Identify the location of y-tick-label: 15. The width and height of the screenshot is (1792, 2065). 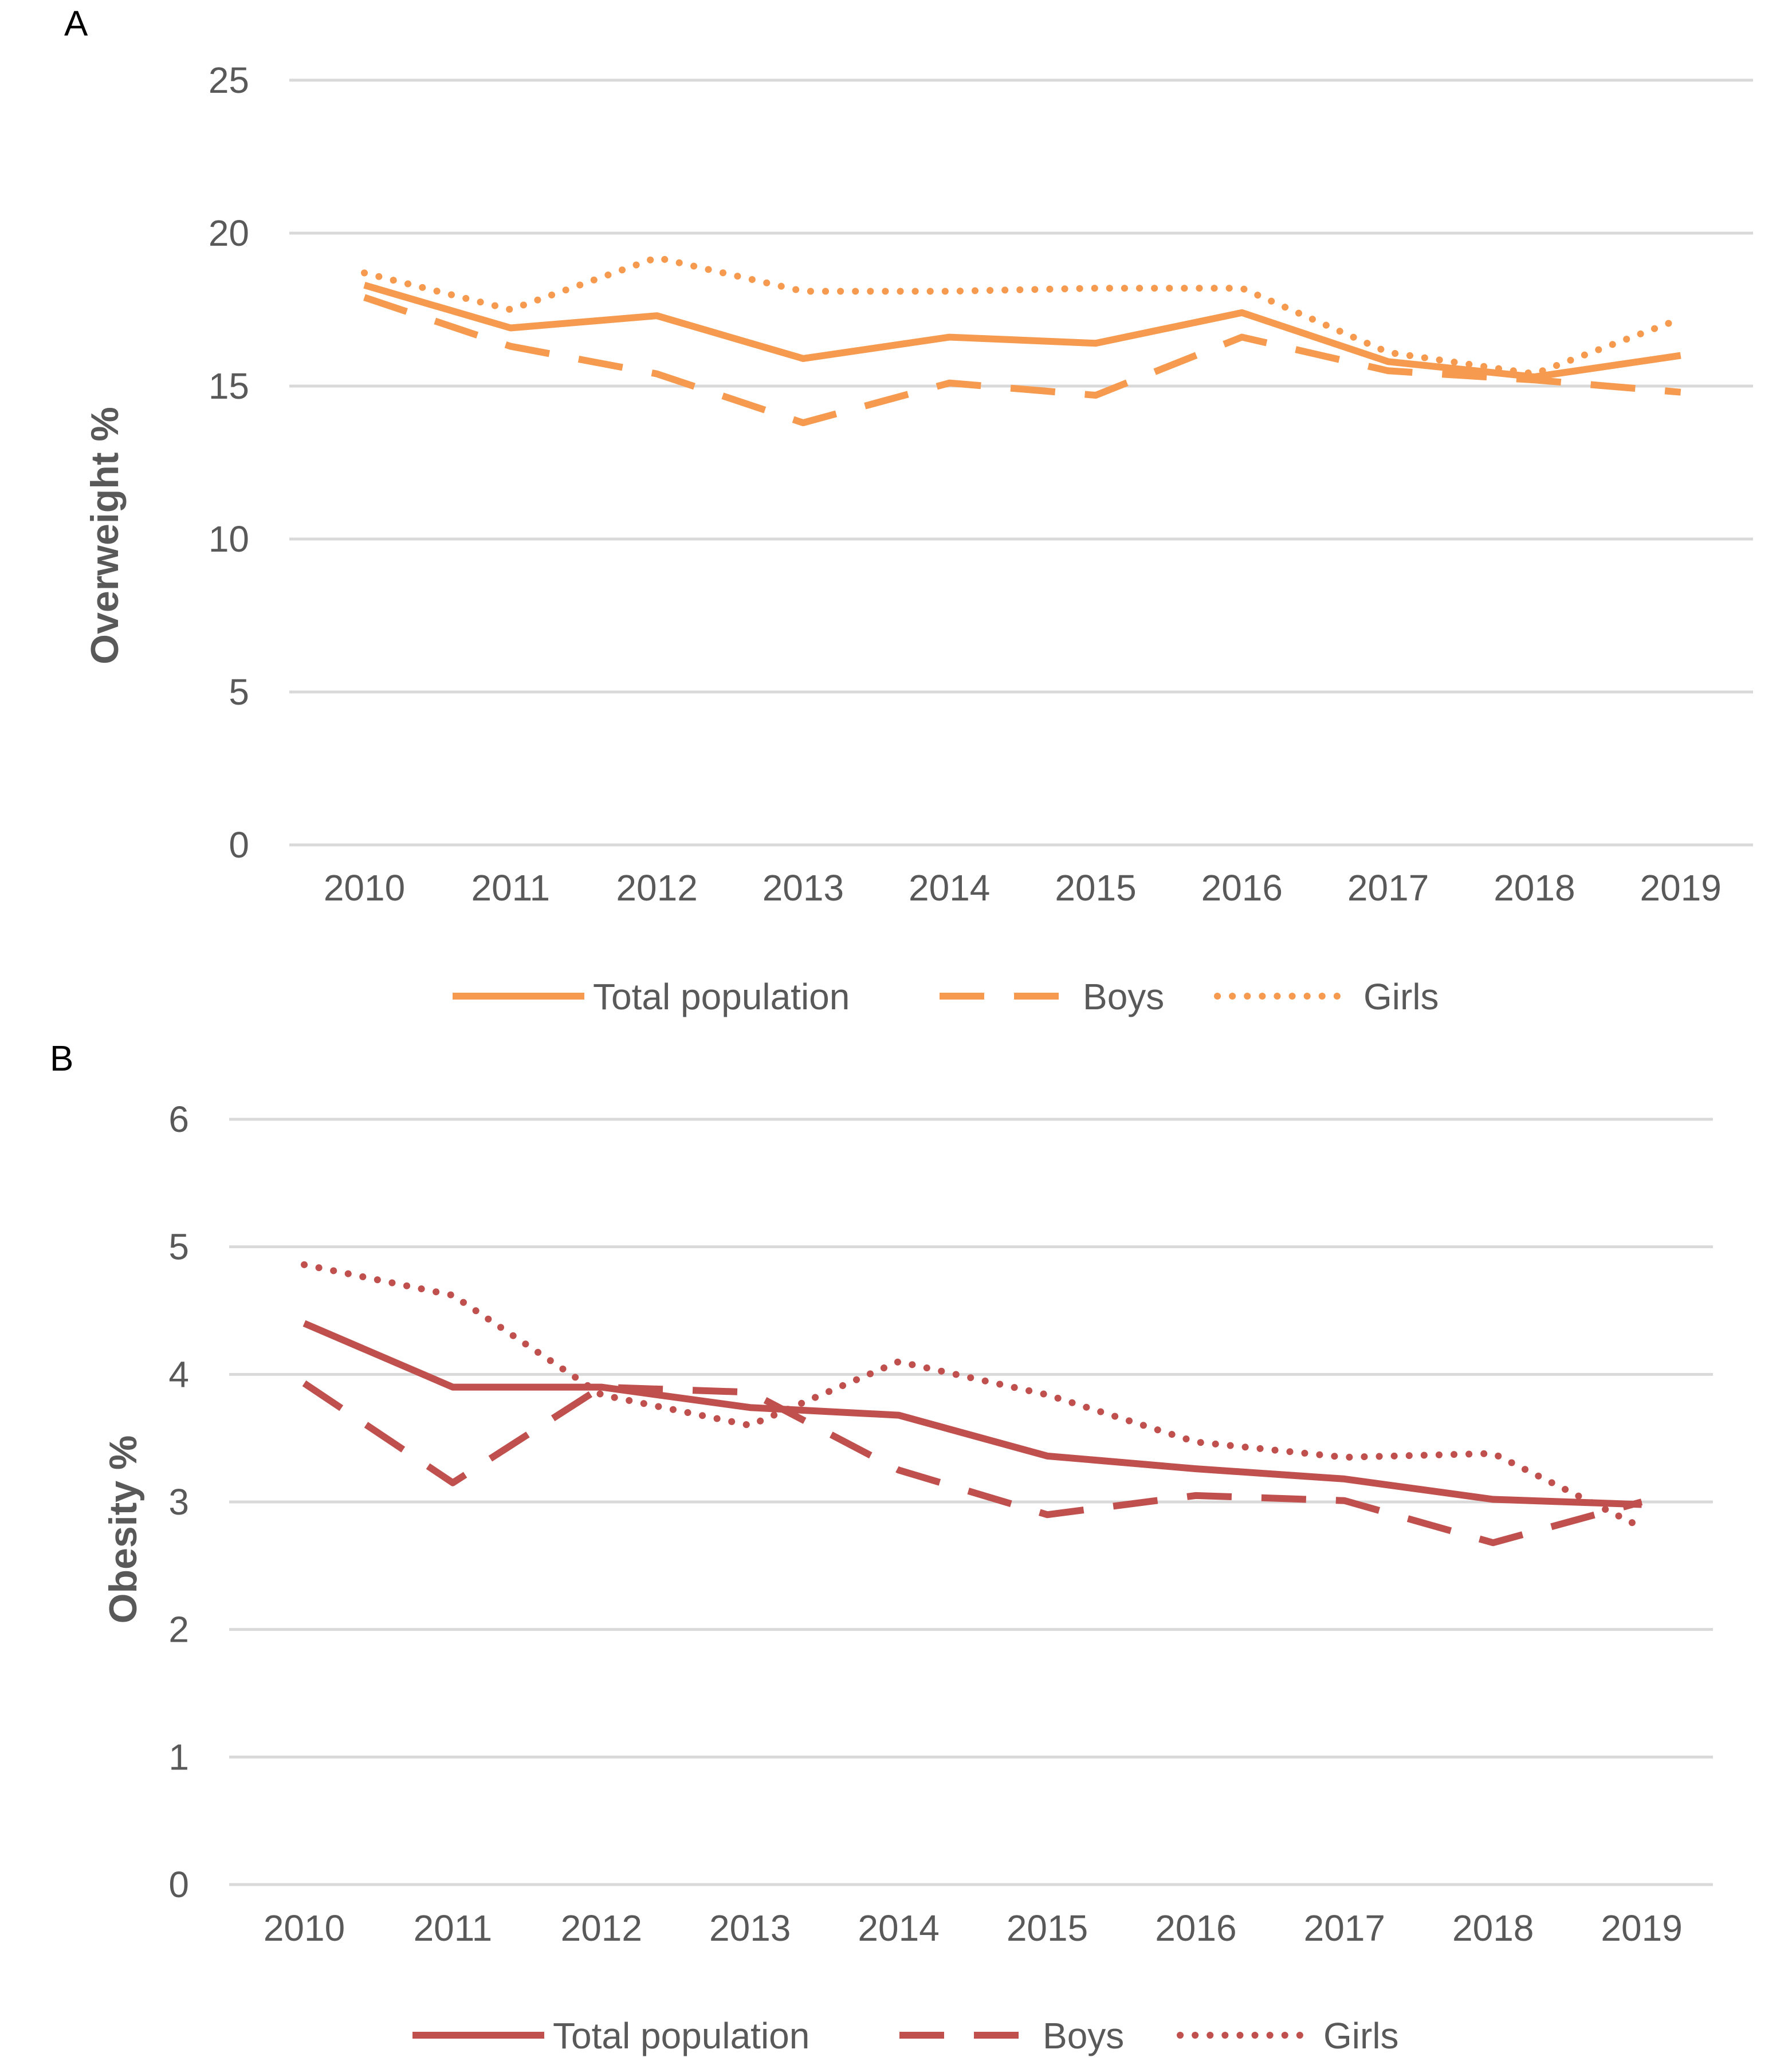
(229, 386).